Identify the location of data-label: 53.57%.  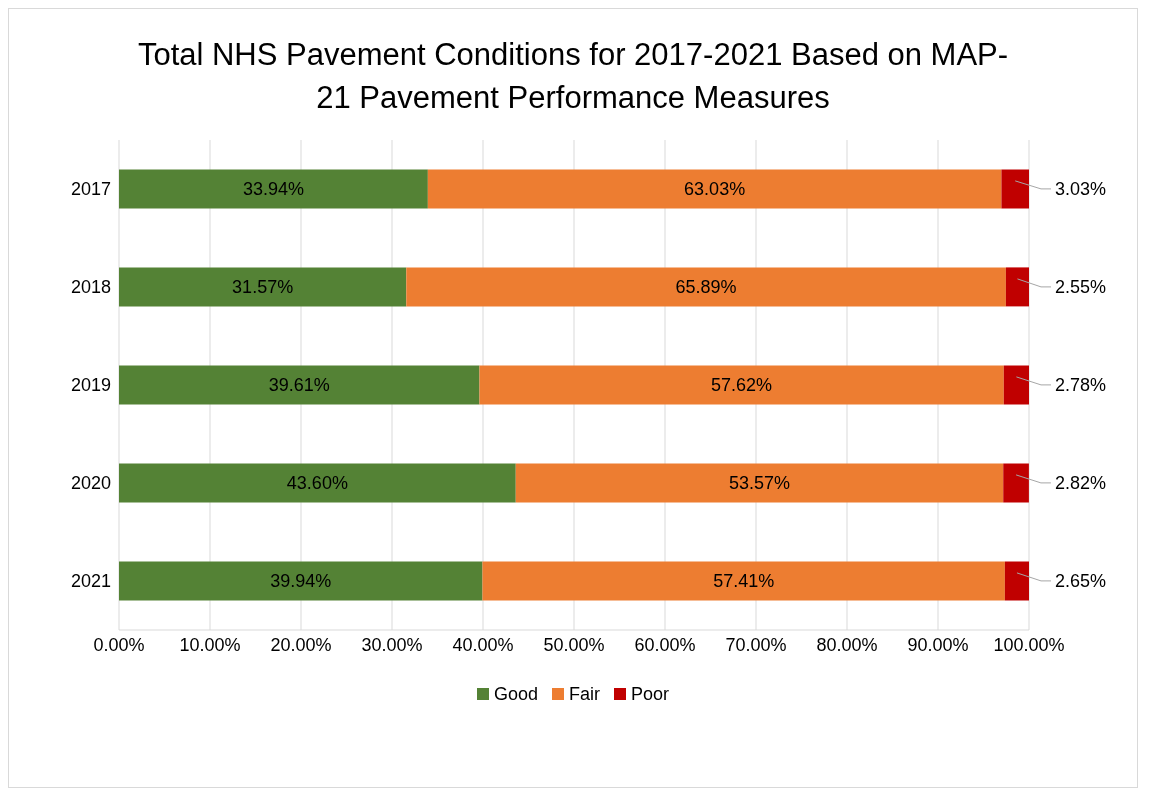
(759, 482).